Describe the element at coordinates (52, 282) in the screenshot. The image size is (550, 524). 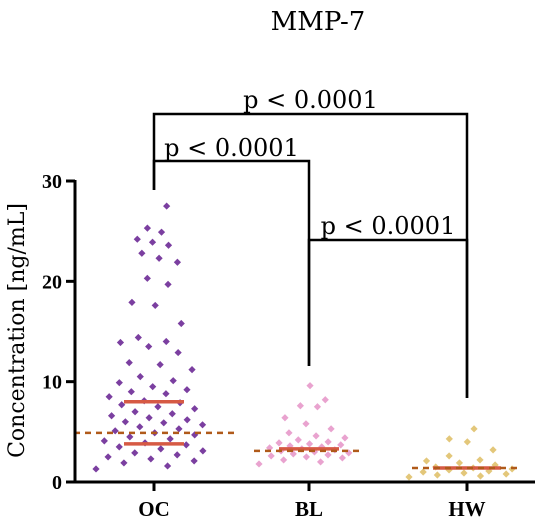
I see `y-tick-label: 20` at that location.